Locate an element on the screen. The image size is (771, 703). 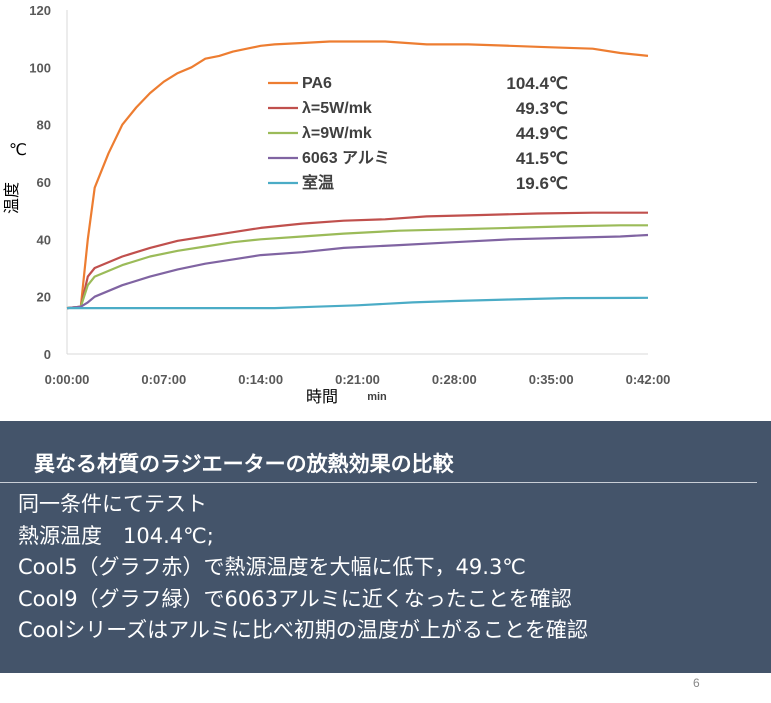
y-tick-label: 40 is located at coordinates (44, 239).